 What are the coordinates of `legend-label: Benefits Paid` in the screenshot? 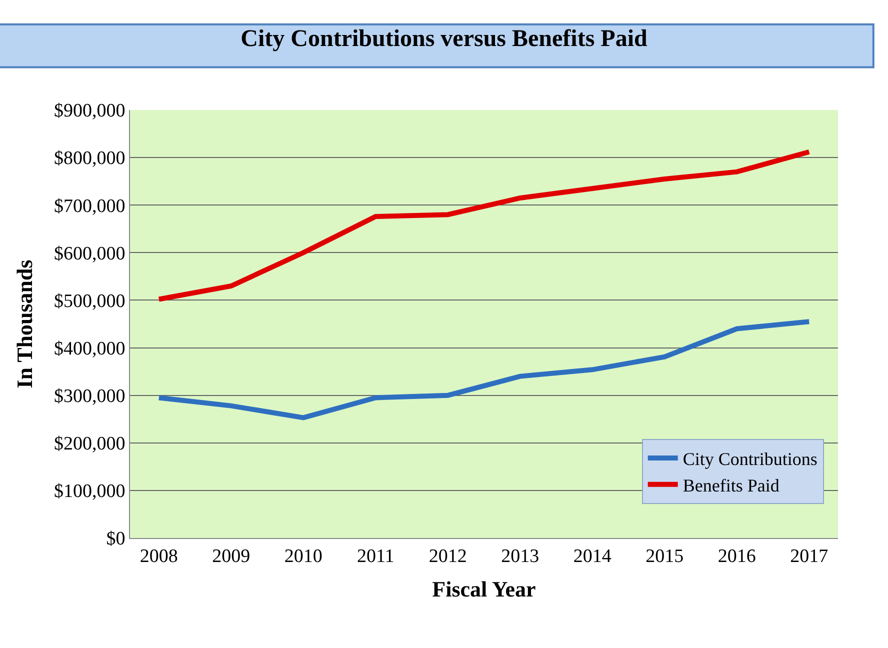 It's located at (731, 485).